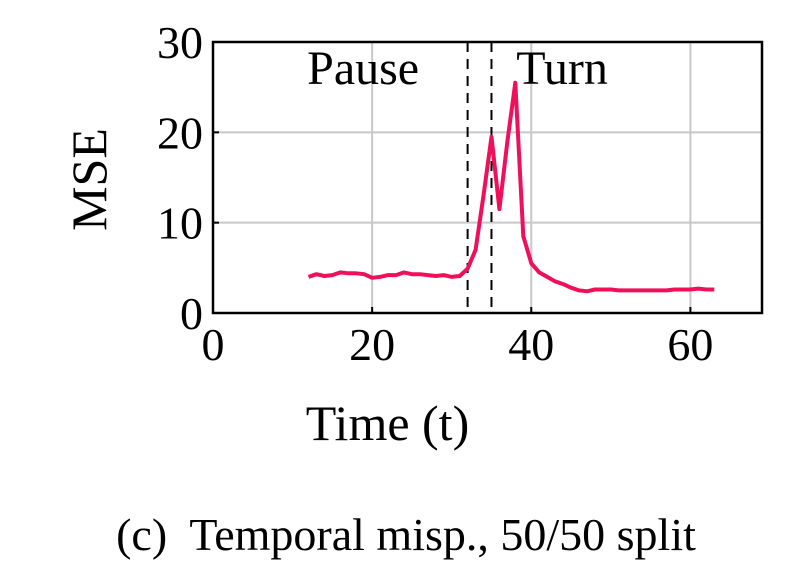 The image size is (808, 573). Describe the element at coordinates (191, 313) in the screenshot. I see `y-tick-label: 0` at that location.